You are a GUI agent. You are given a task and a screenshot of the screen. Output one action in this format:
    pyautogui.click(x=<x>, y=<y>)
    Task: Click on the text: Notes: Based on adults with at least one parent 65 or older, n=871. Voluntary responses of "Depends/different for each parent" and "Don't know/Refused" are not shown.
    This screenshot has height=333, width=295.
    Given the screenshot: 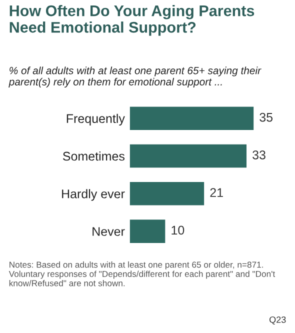 What is the action you would take?
    pyautogui.click(x=142, y=273)
    